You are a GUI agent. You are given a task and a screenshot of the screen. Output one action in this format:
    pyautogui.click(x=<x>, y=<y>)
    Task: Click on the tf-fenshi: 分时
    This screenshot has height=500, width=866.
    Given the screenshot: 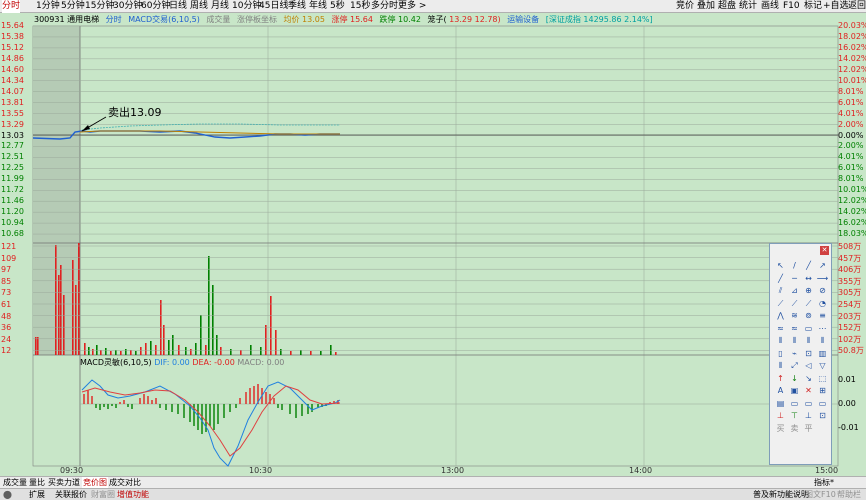 What is the action you would take?
    pyautogui.click(x=11, y=6)
    